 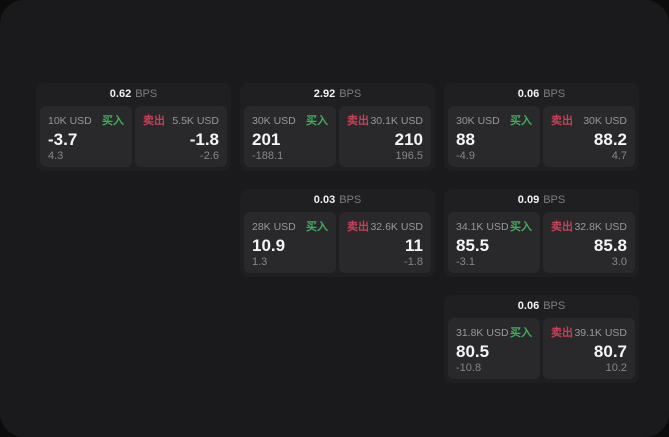 What do you see at coordinates (414, 245) in the screenshot?
I see `sell-price: 11` at bounding box center [414, 245].